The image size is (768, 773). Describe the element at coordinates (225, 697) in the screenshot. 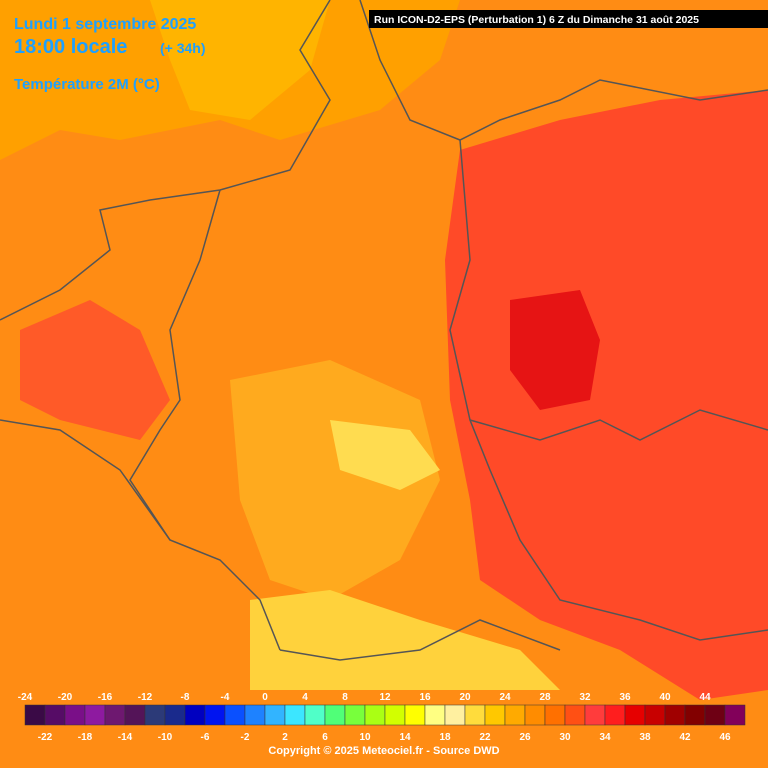

I see `legend-label: -4` at that location.